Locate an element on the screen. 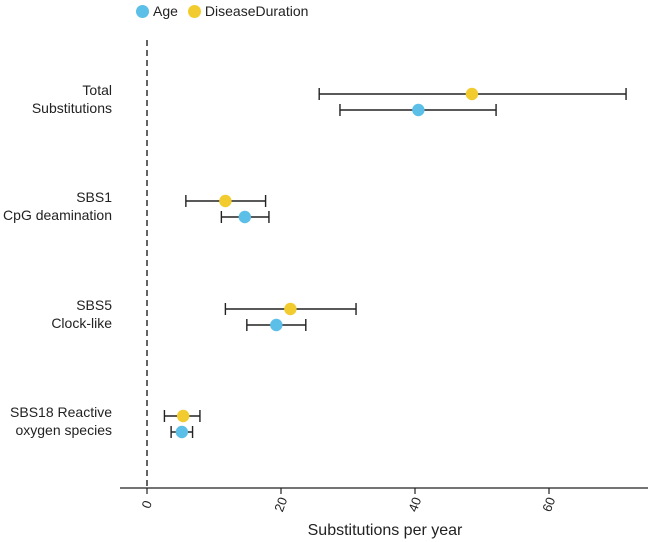  point-1-age is located at coordinates (245, 217).